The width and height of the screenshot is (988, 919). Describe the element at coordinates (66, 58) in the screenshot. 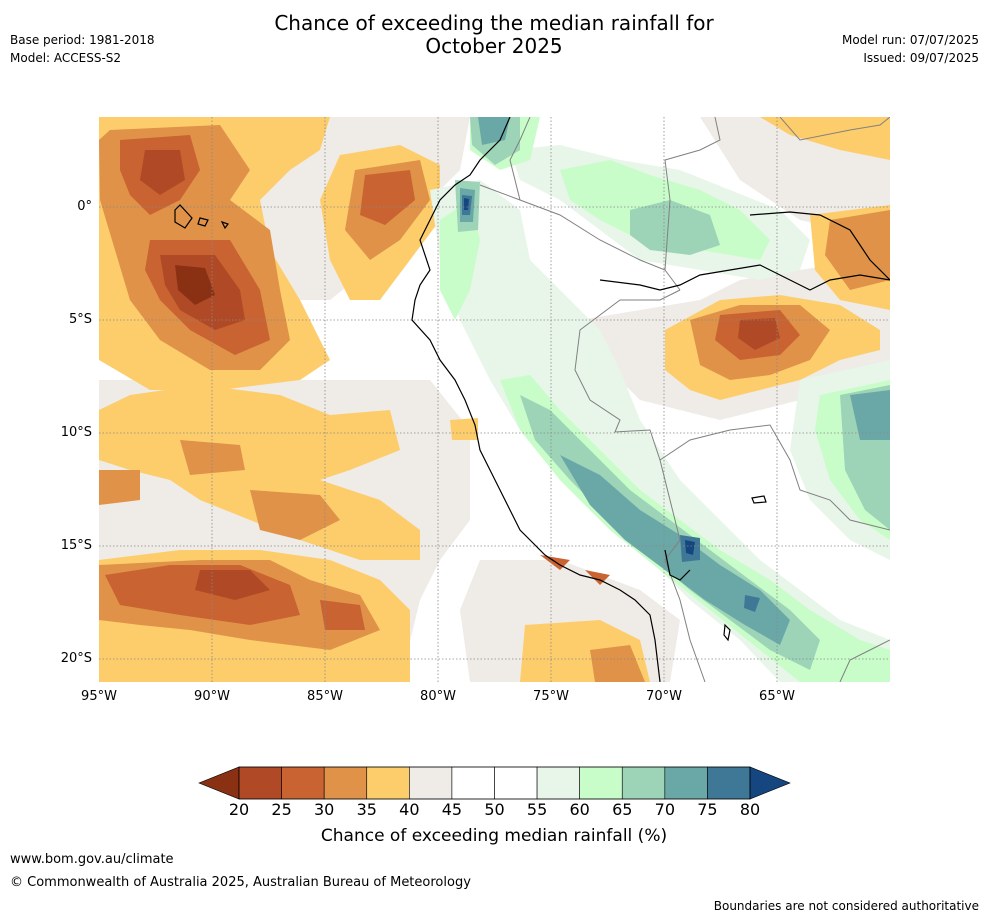

I see `model-name: Model: ACCESS-S2` at that location.